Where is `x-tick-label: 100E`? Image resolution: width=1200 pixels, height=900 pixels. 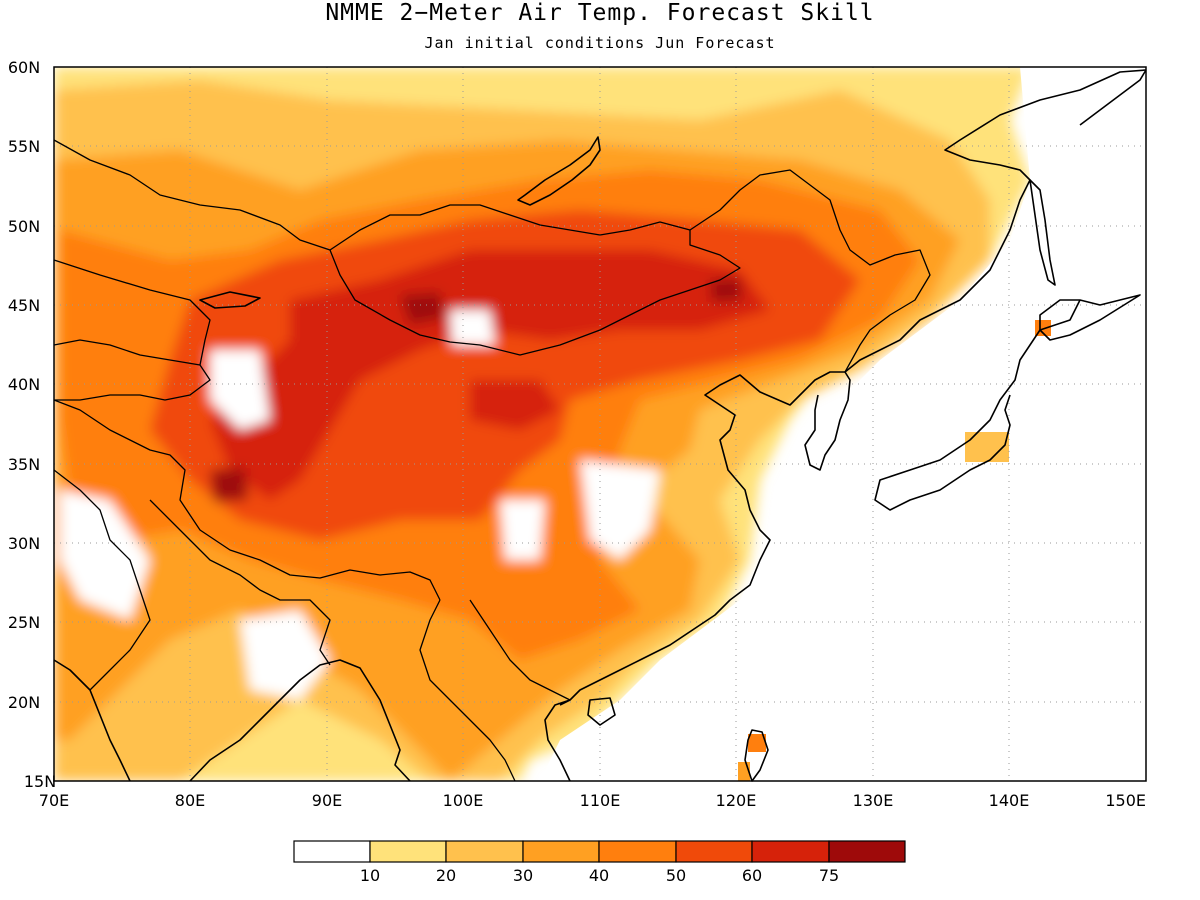 x-tick-label: 100E is located at coordinates (463, 800).